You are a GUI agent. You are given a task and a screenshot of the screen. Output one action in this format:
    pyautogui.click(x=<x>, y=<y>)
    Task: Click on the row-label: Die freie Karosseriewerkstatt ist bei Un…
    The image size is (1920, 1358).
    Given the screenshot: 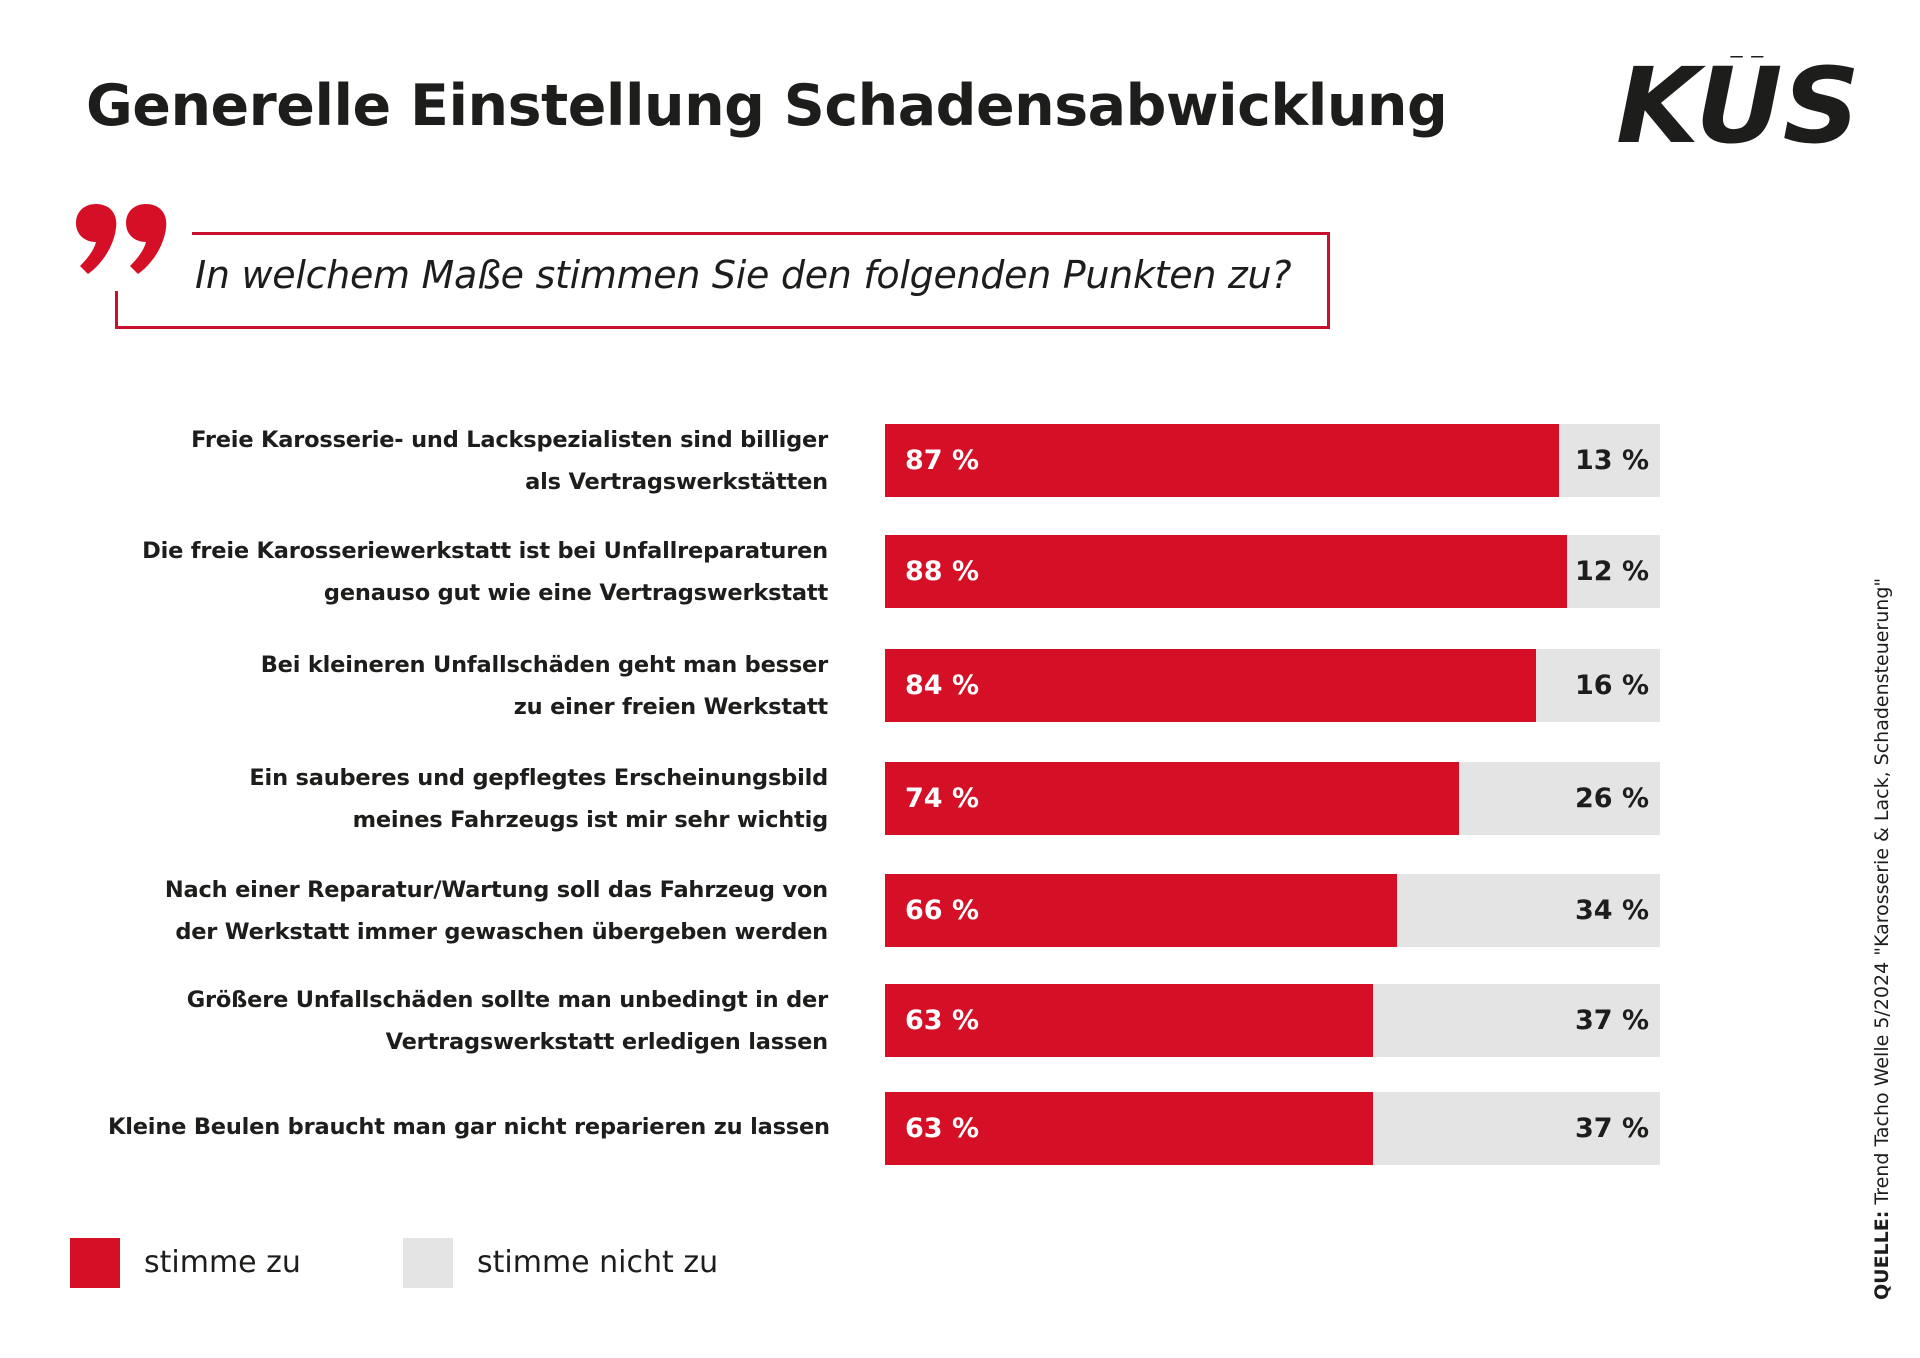 What is the action you would take?
    pyautogui.click(x=468, y=572)
    